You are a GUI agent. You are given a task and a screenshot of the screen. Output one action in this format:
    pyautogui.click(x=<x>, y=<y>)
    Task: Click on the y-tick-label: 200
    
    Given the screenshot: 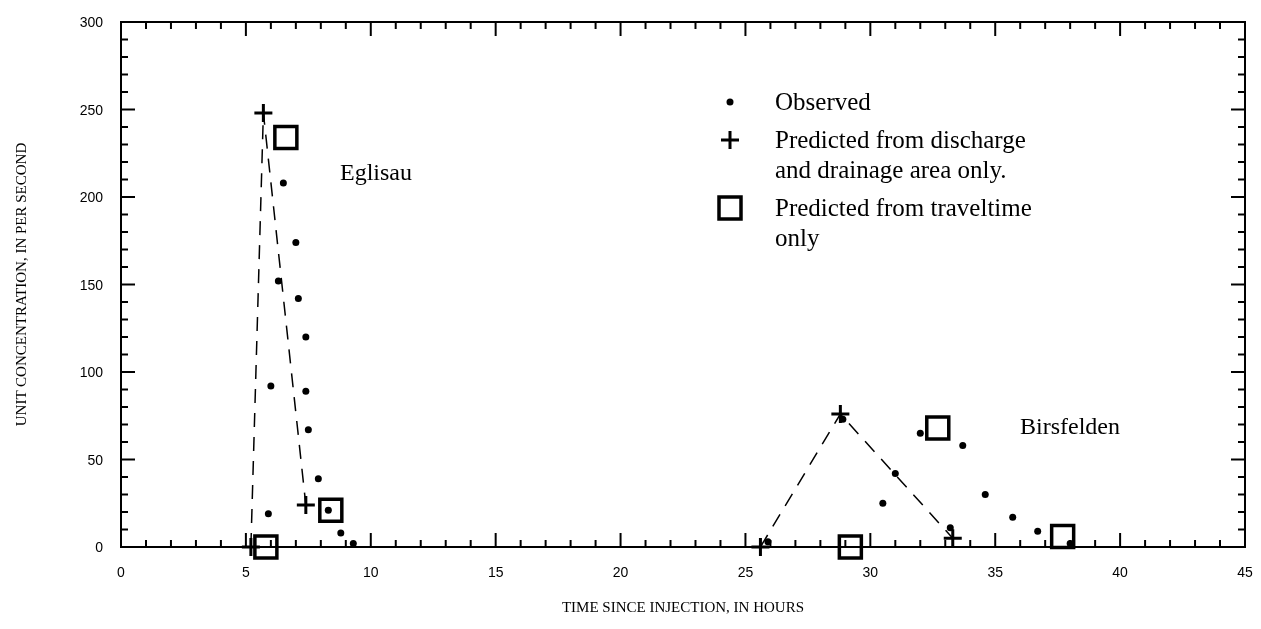 What is the action you would take?
    pyautogui.click(x=91, y=197)
    